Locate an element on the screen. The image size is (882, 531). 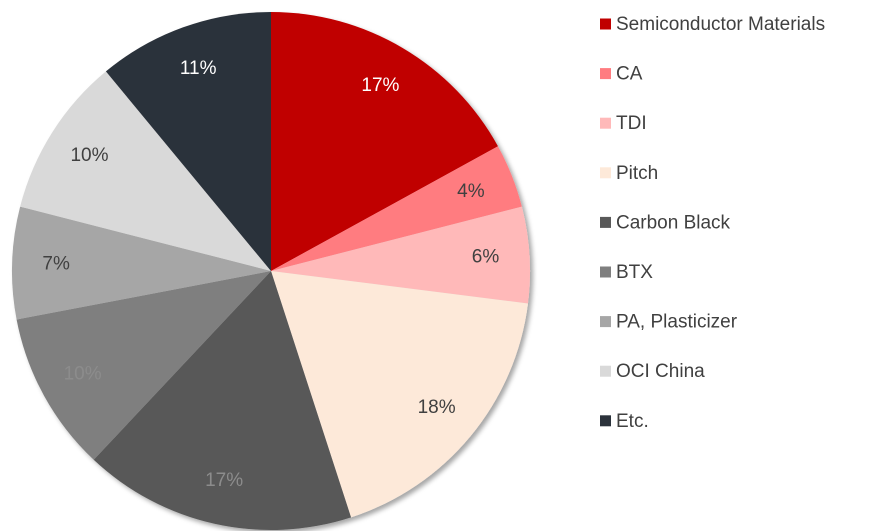
legend-label: OCI China is located at coordinates (660, 371).